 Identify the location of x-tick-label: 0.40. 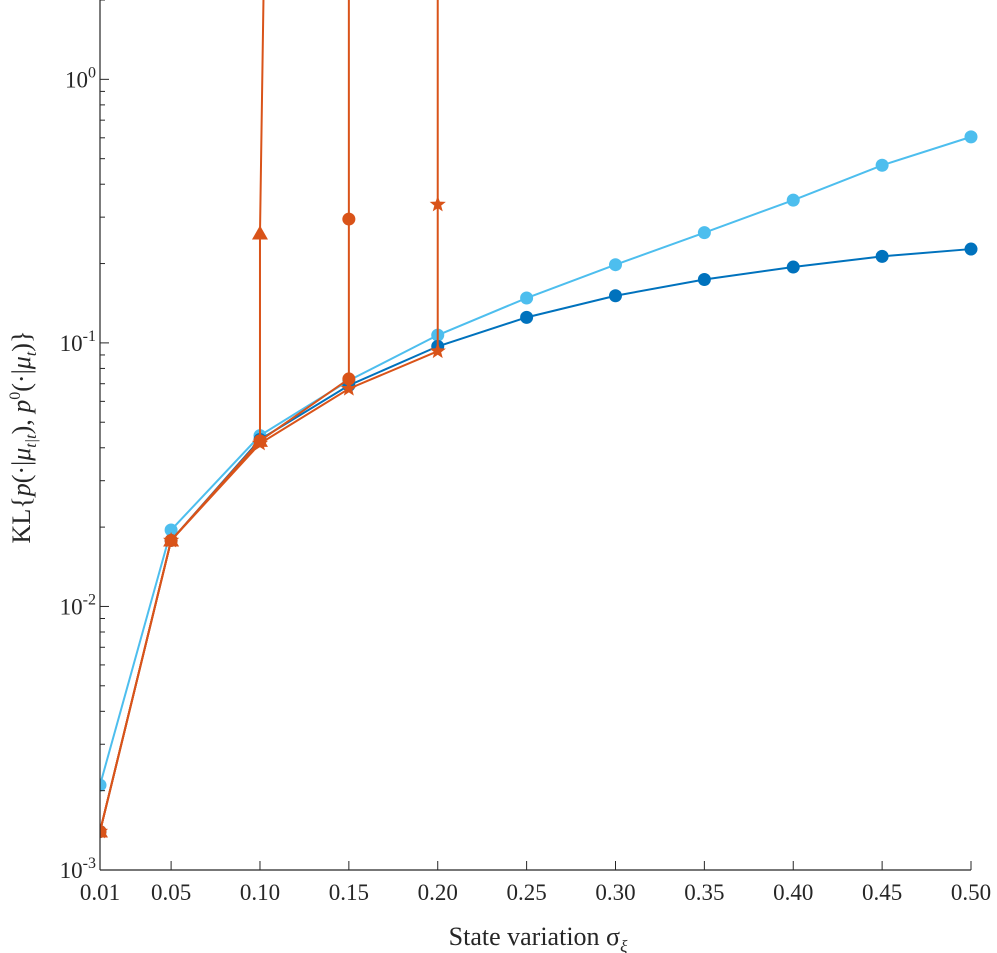
(793, 892).